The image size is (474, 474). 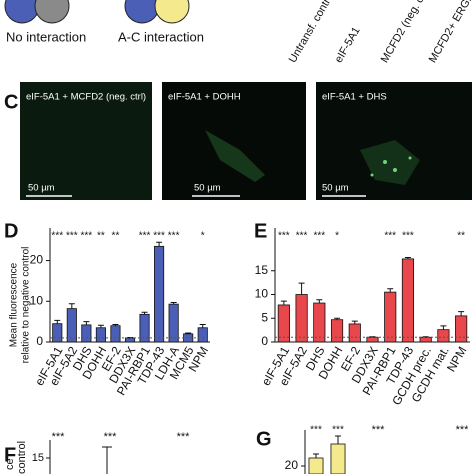 What do you see at coordinates (11, 231) in the screenshot?
I see `panel-letter: D` at bounding box center [11, 231].